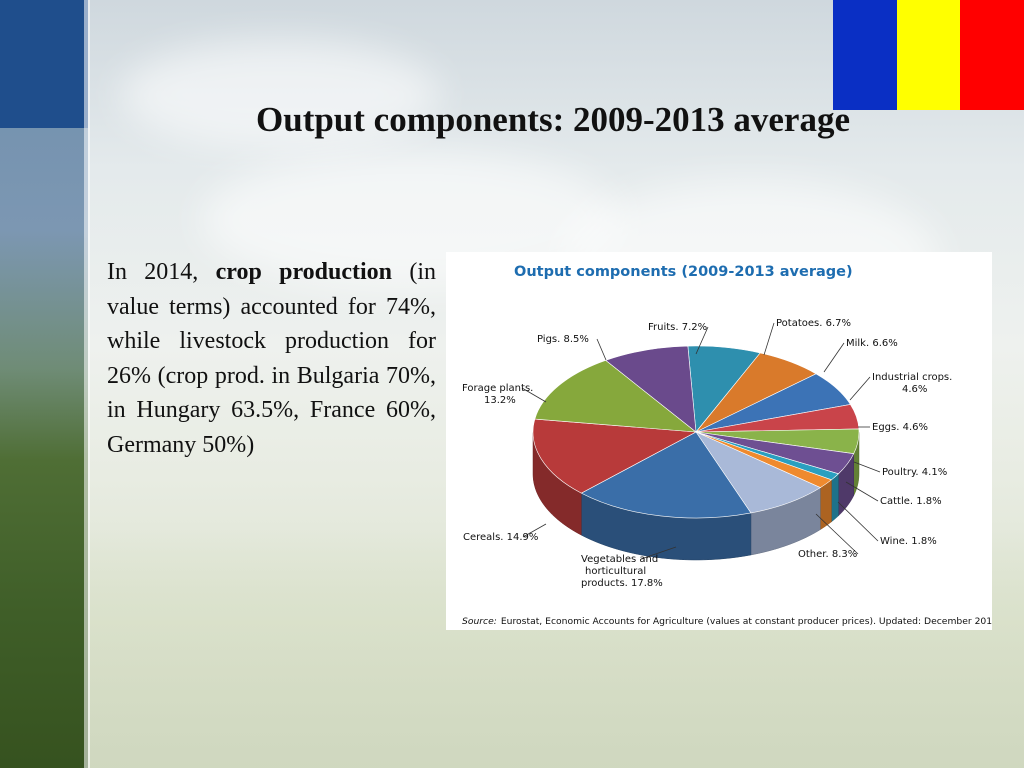  I want to click on romania-flag, so click(928, 55).